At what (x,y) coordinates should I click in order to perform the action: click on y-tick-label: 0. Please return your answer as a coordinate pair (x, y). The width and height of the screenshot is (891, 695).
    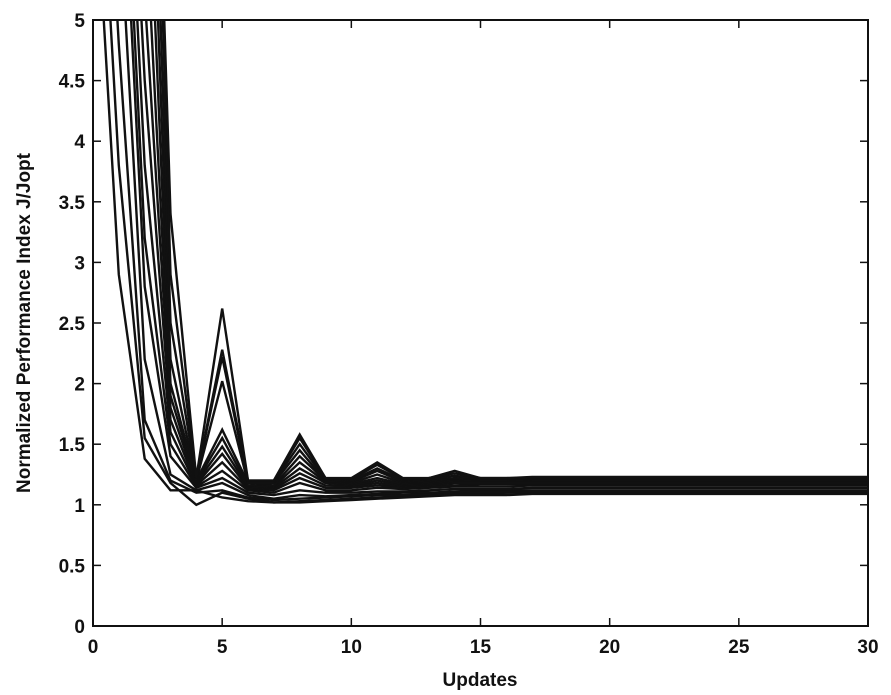
    Looking at the image, I should click on (79, 627).